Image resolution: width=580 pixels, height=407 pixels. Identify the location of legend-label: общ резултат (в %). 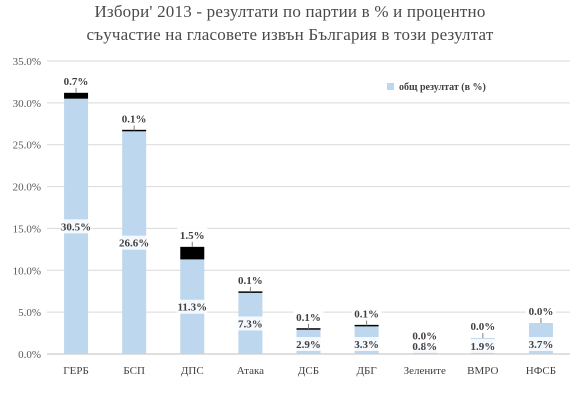
(442, 87).